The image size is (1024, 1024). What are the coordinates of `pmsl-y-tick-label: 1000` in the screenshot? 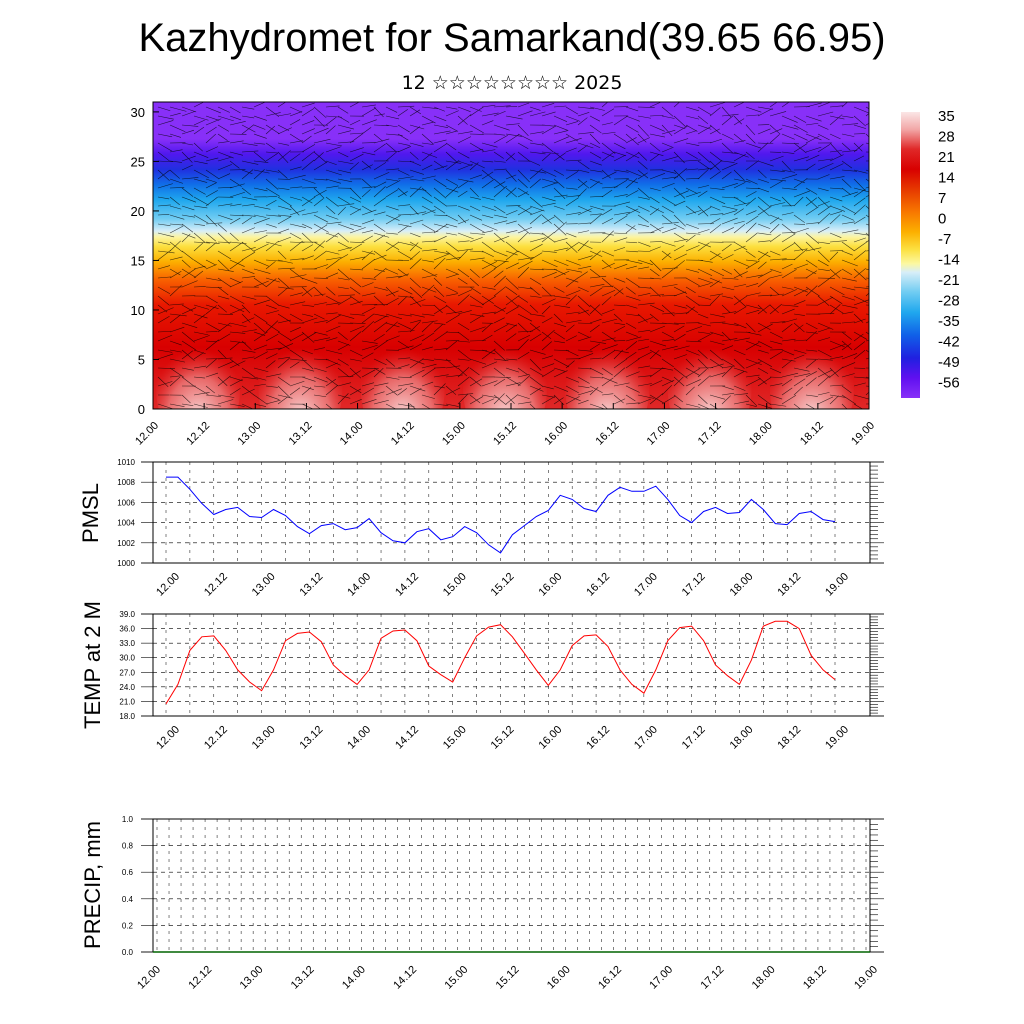 It's located at (126, 563).